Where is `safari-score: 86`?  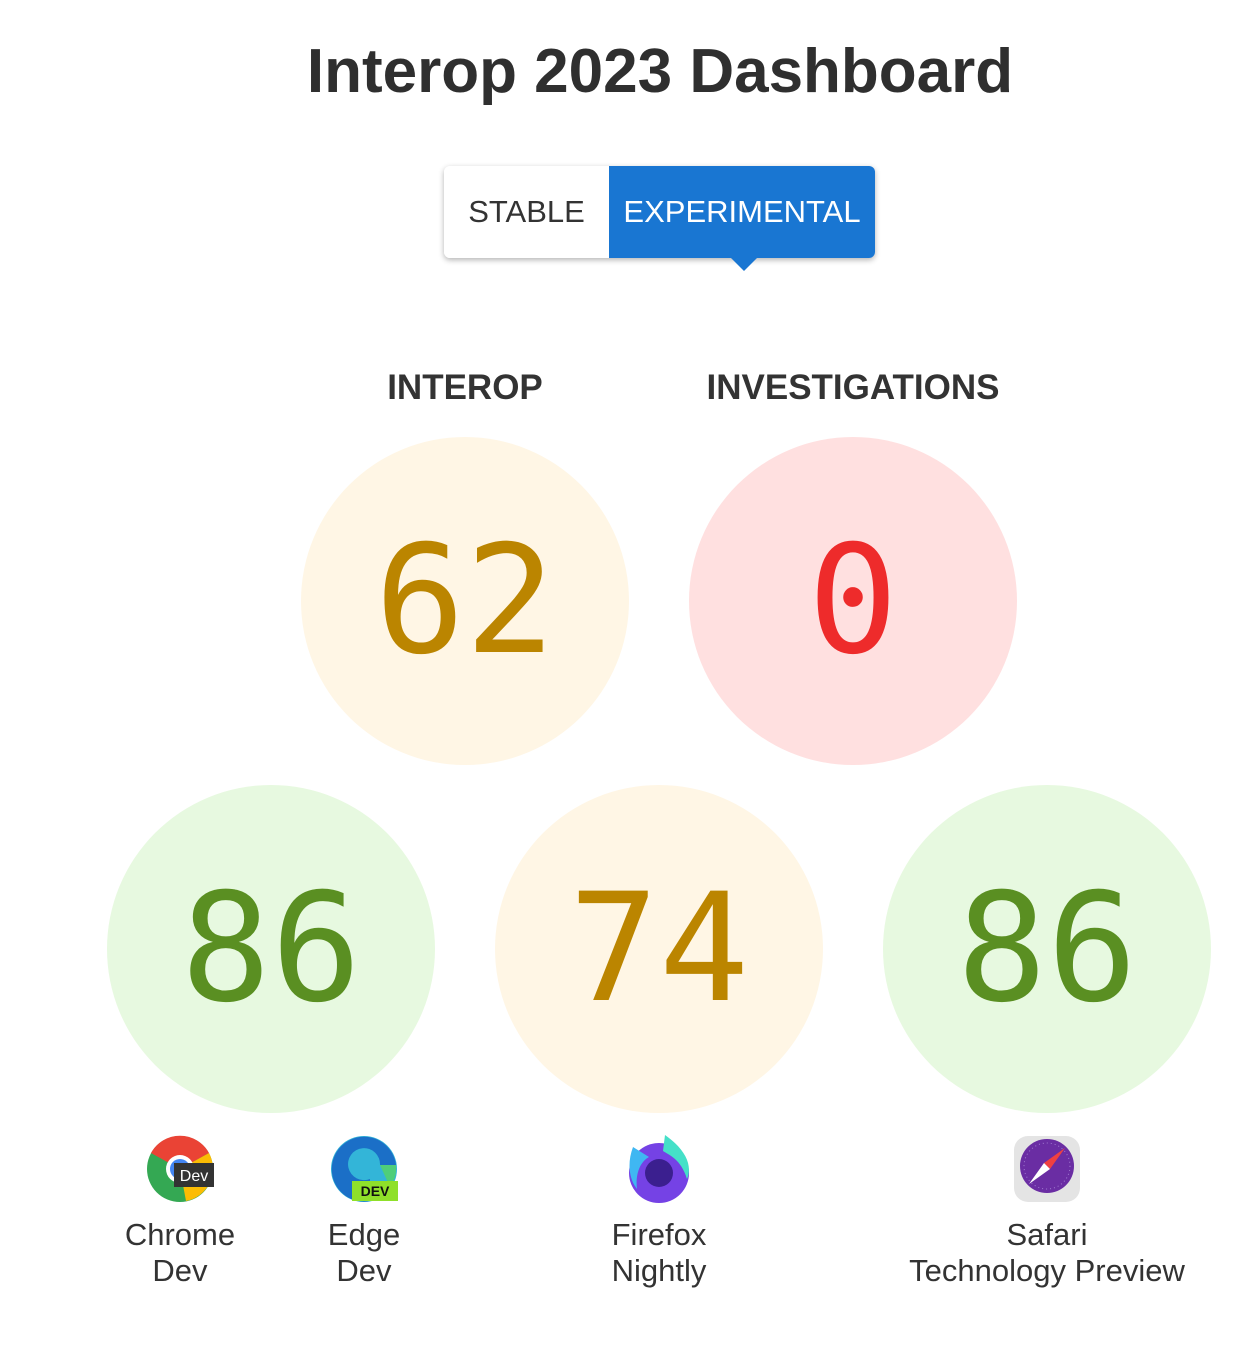 safari-score: 86 is located at coordinates (1047, 949).